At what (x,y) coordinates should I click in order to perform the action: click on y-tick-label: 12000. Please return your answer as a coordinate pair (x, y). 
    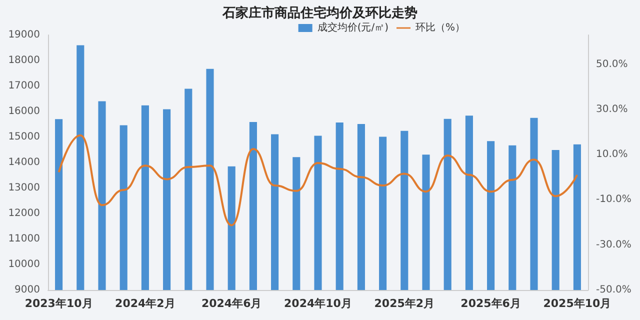
    Looking at the image, I should click on (24, 213).